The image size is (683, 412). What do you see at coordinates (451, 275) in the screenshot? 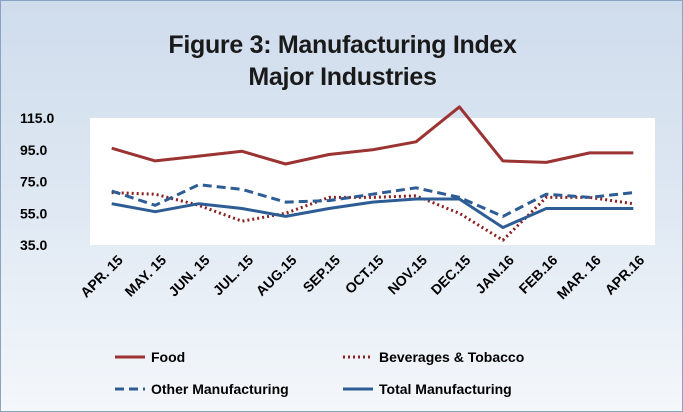
I see `x-tick-label: DEC.15` at bounding box center [451, 275].